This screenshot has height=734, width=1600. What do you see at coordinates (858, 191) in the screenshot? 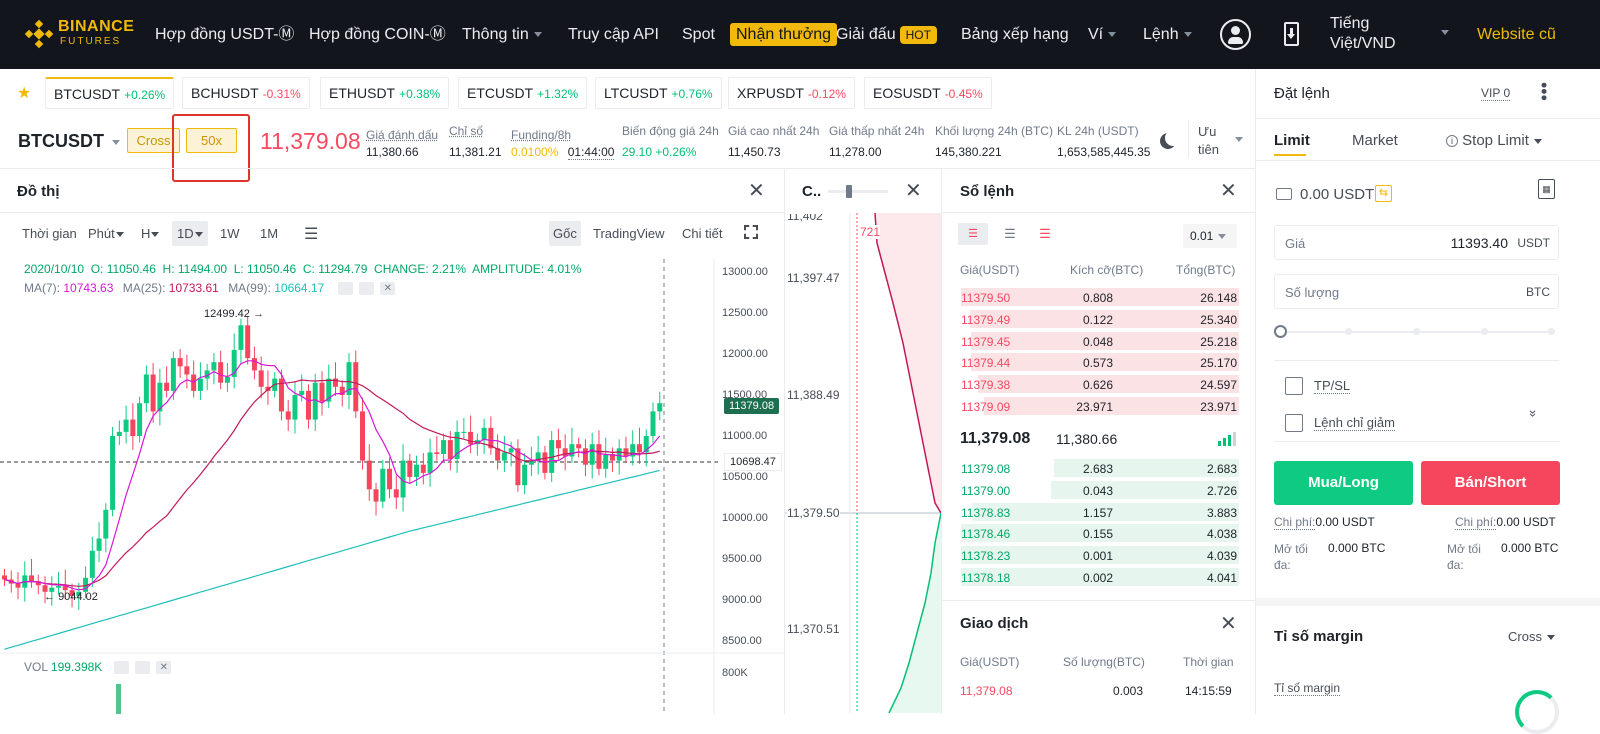
I see `depth-zoom-slider` at bounding box center [858, 191].